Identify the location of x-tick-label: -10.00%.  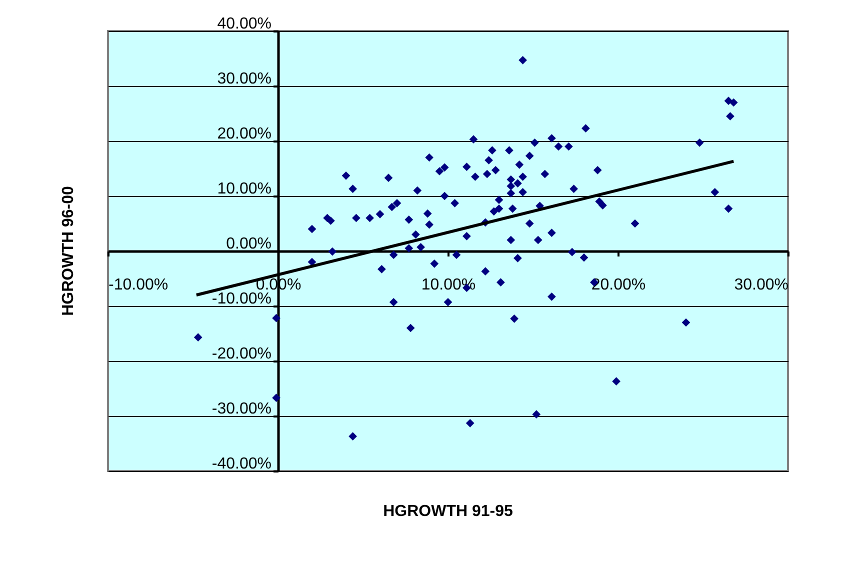
(138, 285).